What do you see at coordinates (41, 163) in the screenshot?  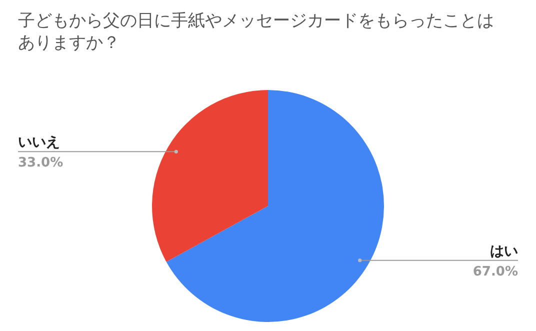 I see `data-label: 33.0%` at bounding box center [41, 163].